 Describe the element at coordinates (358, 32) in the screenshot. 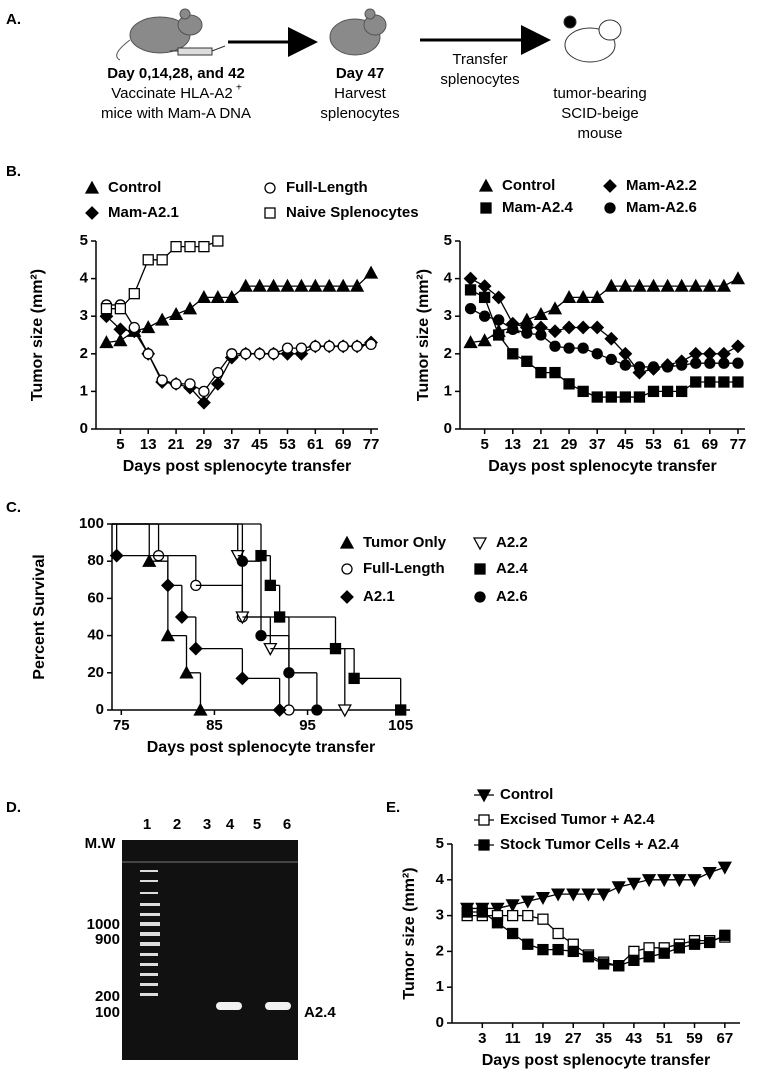

I see `mouse-icon` at that location.